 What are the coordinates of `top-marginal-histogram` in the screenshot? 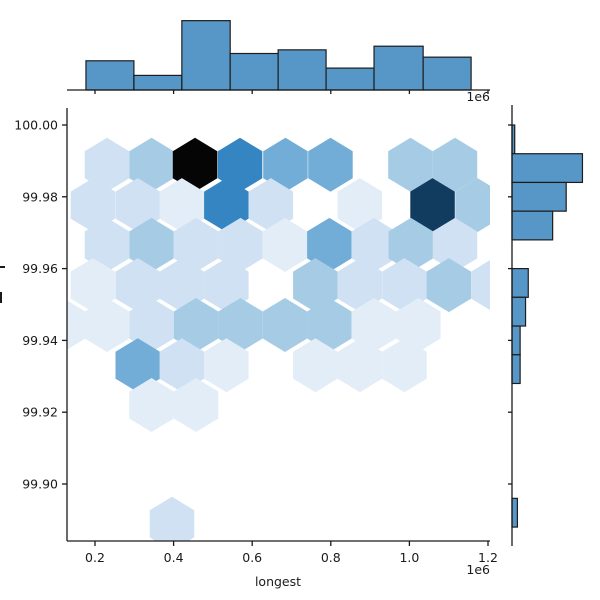 It's located at (278, 57).